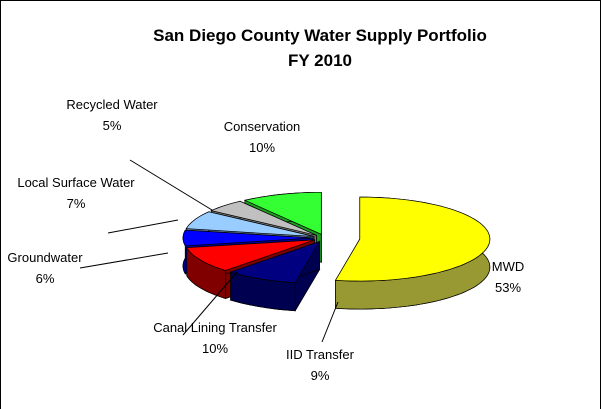 This screenshot has width=605, height=409. I want to click on value-label: 9%, so click(320, 375).